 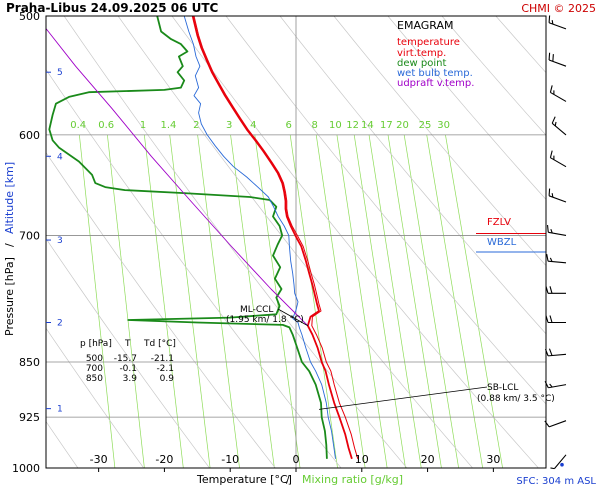 What do you see at coordinates (253, 125) in the screenshot?
I see `mixing-ratio-label: 4` at bounding box center [253, 125].